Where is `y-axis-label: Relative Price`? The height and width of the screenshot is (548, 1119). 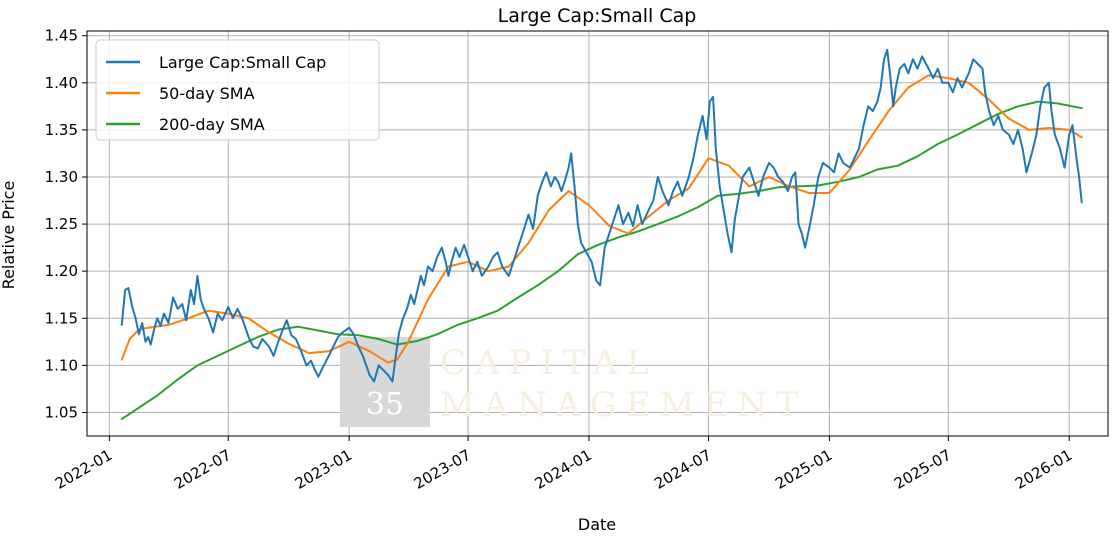 y-axis-label: Relative Price is located at coordinates (9, 235).